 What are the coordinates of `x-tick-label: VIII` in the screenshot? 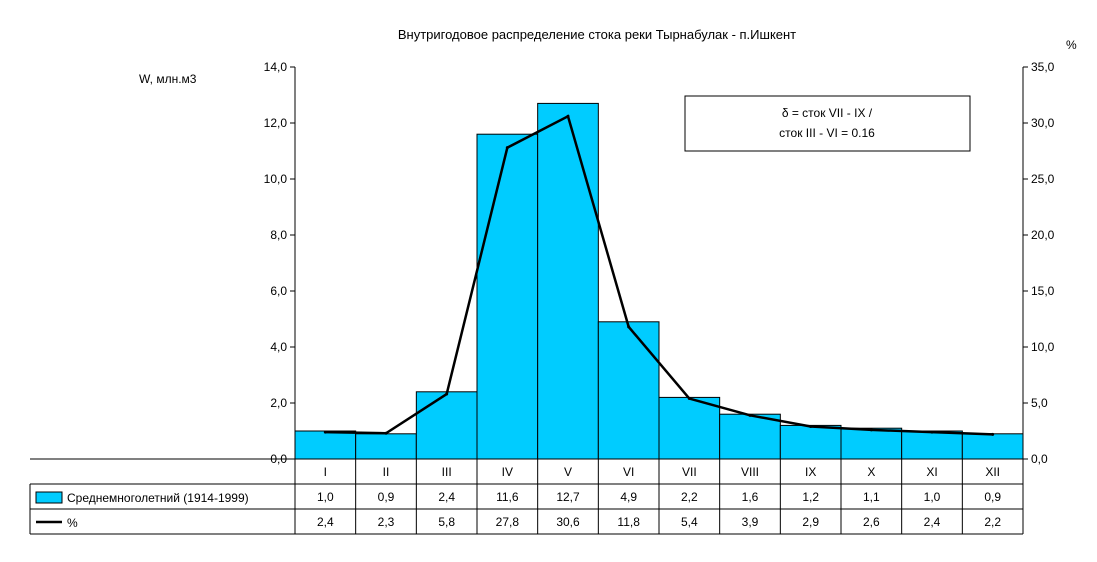 It's located at (750, 472).